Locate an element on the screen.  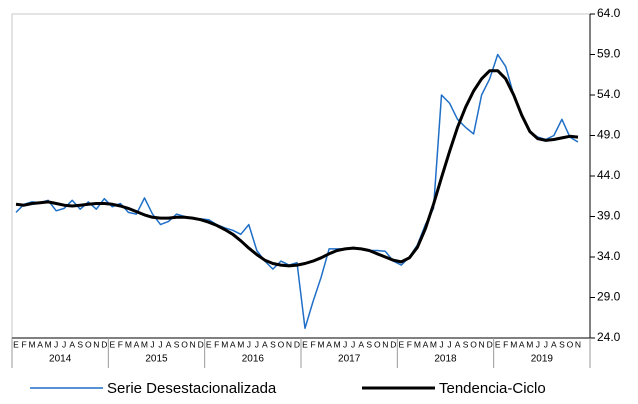
y-tick-label: 59.0 is located at coordinates (609, 54).